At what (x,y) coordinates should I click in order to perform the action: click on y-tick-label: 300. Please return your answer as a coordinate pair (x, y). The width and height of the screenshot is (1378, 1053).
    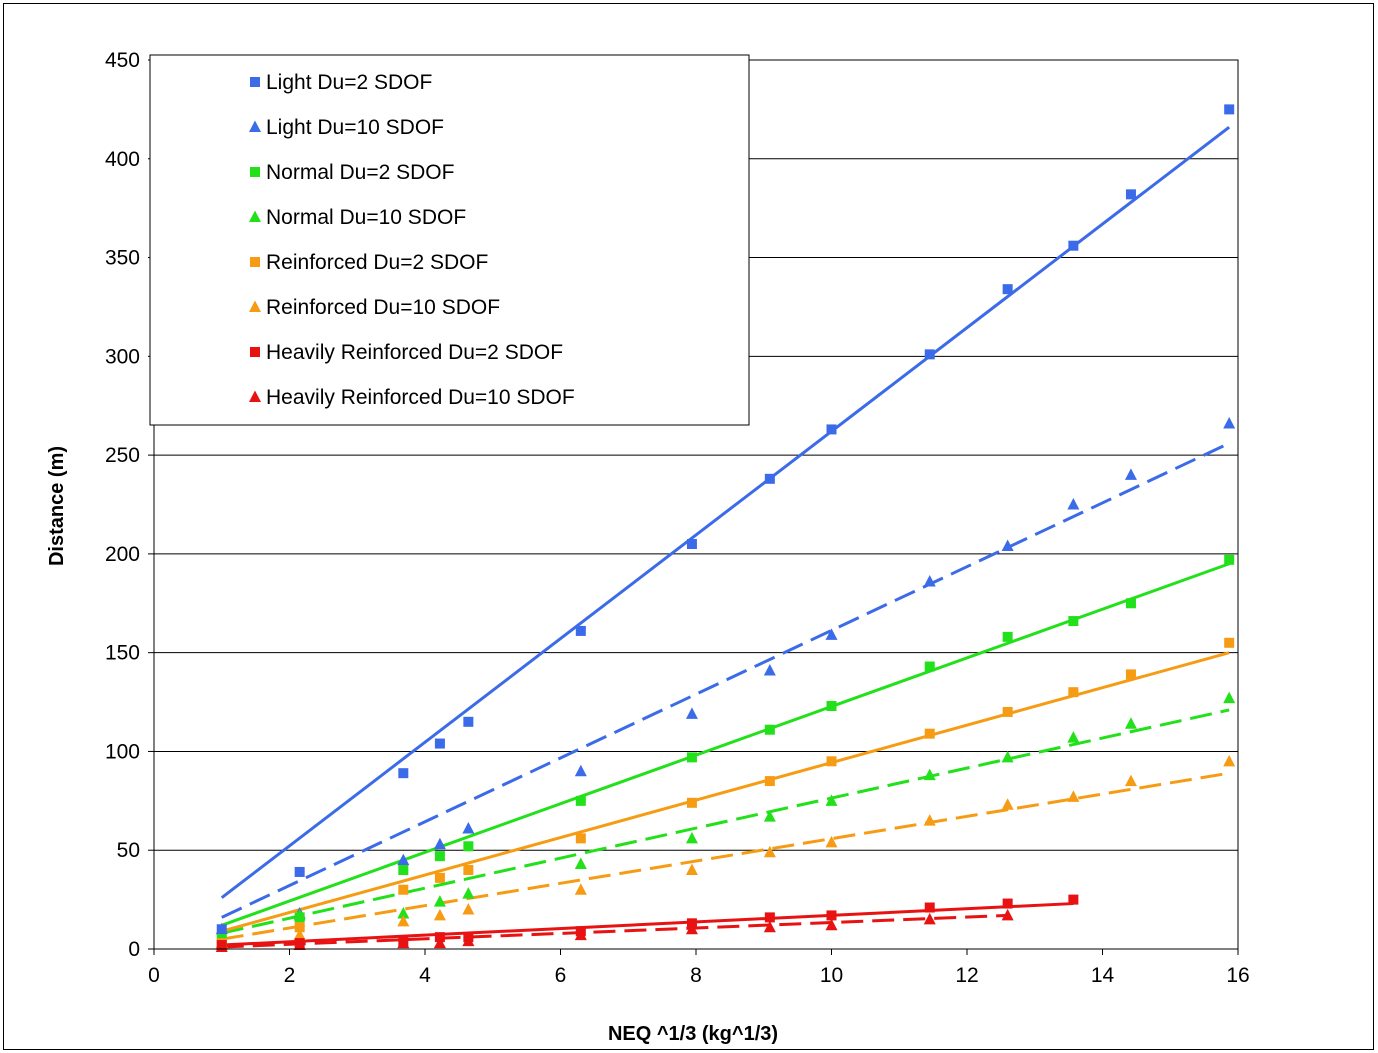
    Looking at the image, I should click on (122, 356).